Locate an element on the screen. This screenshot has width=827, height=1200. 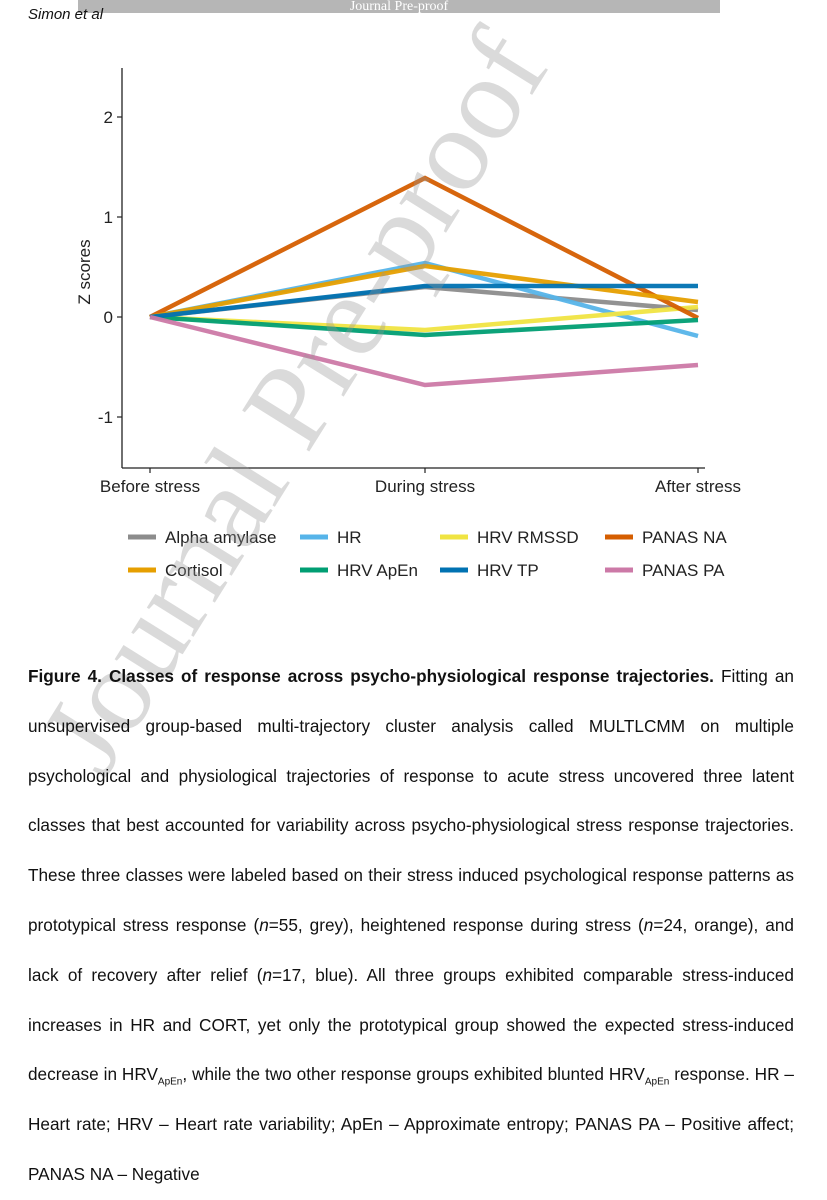
caption-subscript-2: ApEn is located at coordinates (657, 1082).